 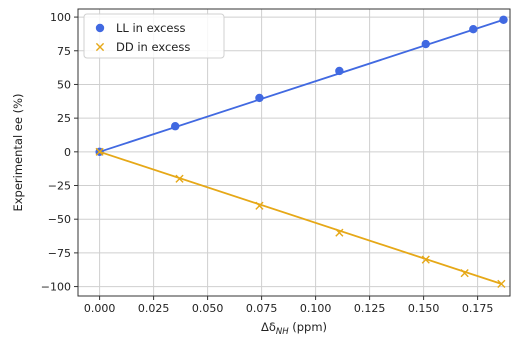 What do you see at coordinates (424, 308) in the screenshot?
I see `x-tick-label: 0.150` at bounding box center [424, 308].